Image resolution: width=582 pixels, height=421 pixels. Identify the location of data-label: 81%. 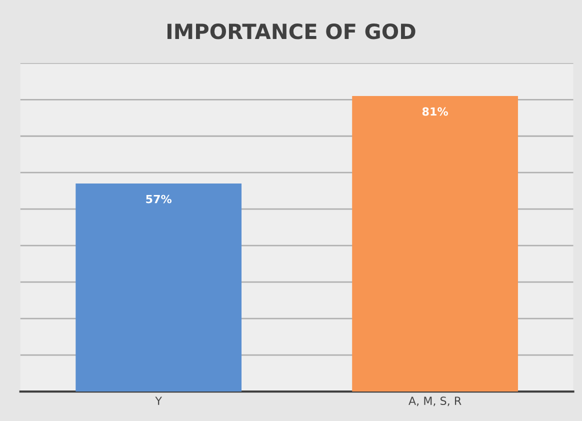
(435, 111).